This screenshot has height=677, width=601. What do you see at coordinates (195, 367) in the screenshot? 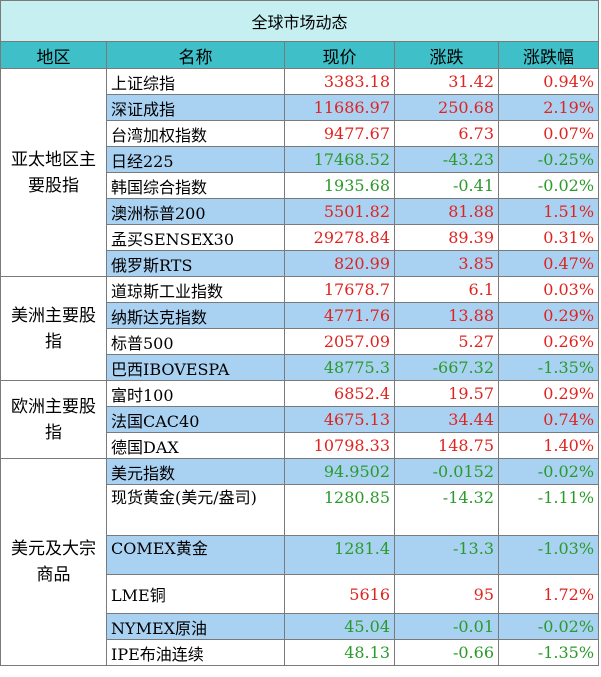
I see `row-name: 巴西IBOVESPA` at bounding box center [195, 367].